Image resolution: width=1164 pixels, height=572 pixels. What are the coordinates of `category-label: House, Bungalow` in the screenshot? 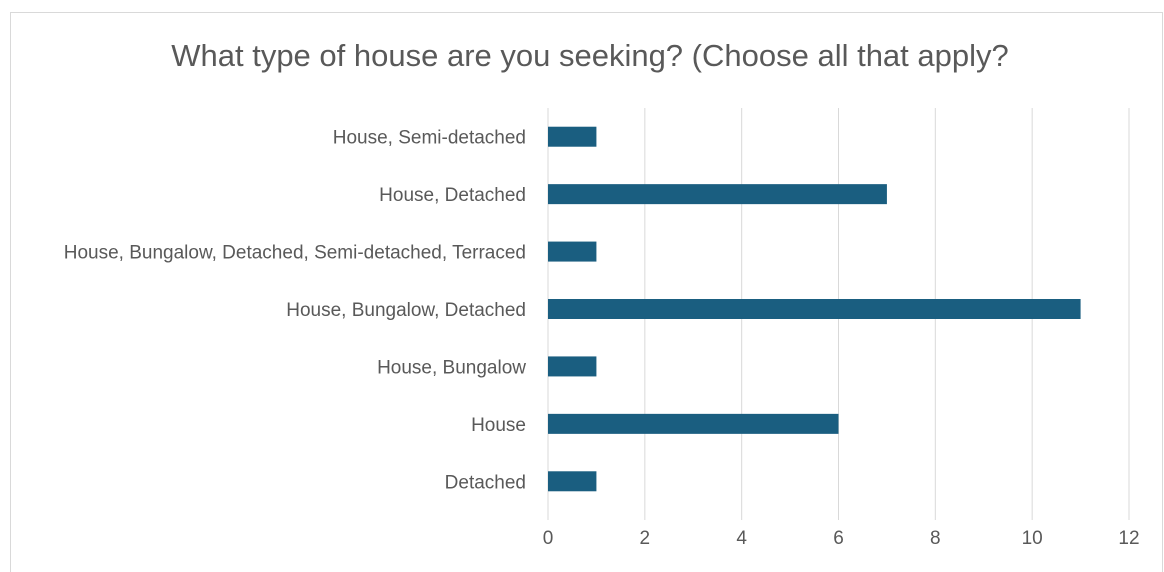 It's located at (451, 367).